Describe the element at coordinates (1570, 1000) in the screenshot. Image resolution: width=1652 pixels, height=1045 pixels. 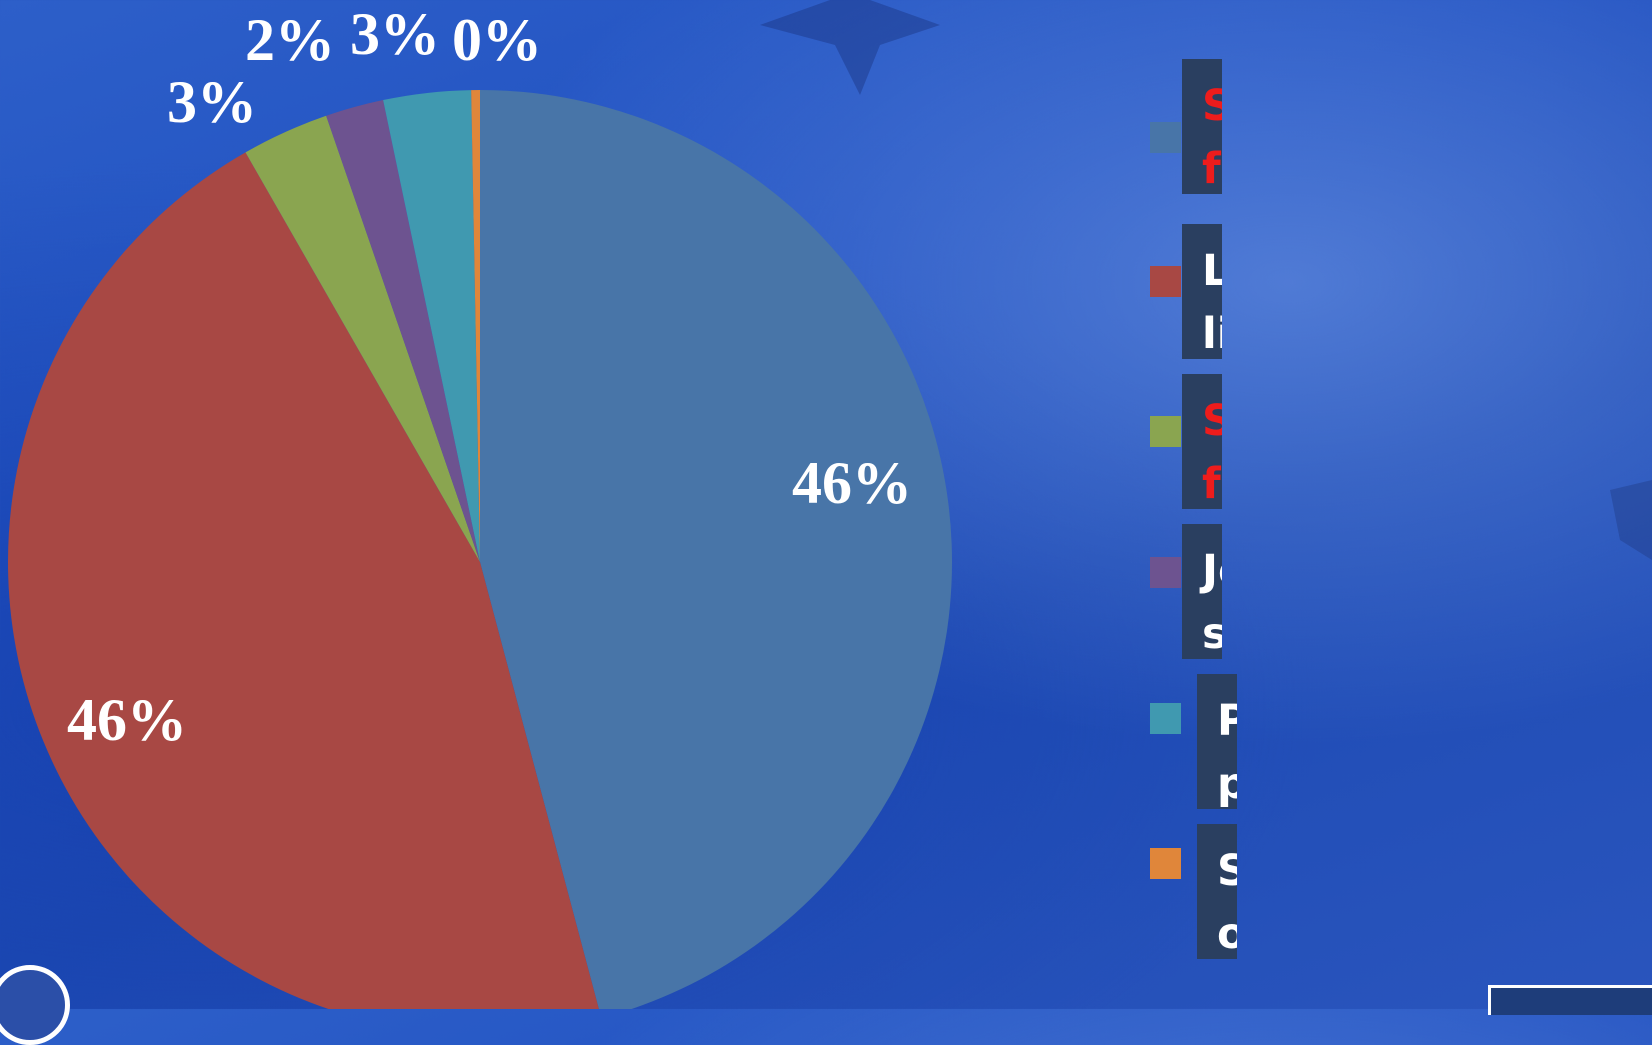
I see `logo-right-emblem` at that location.